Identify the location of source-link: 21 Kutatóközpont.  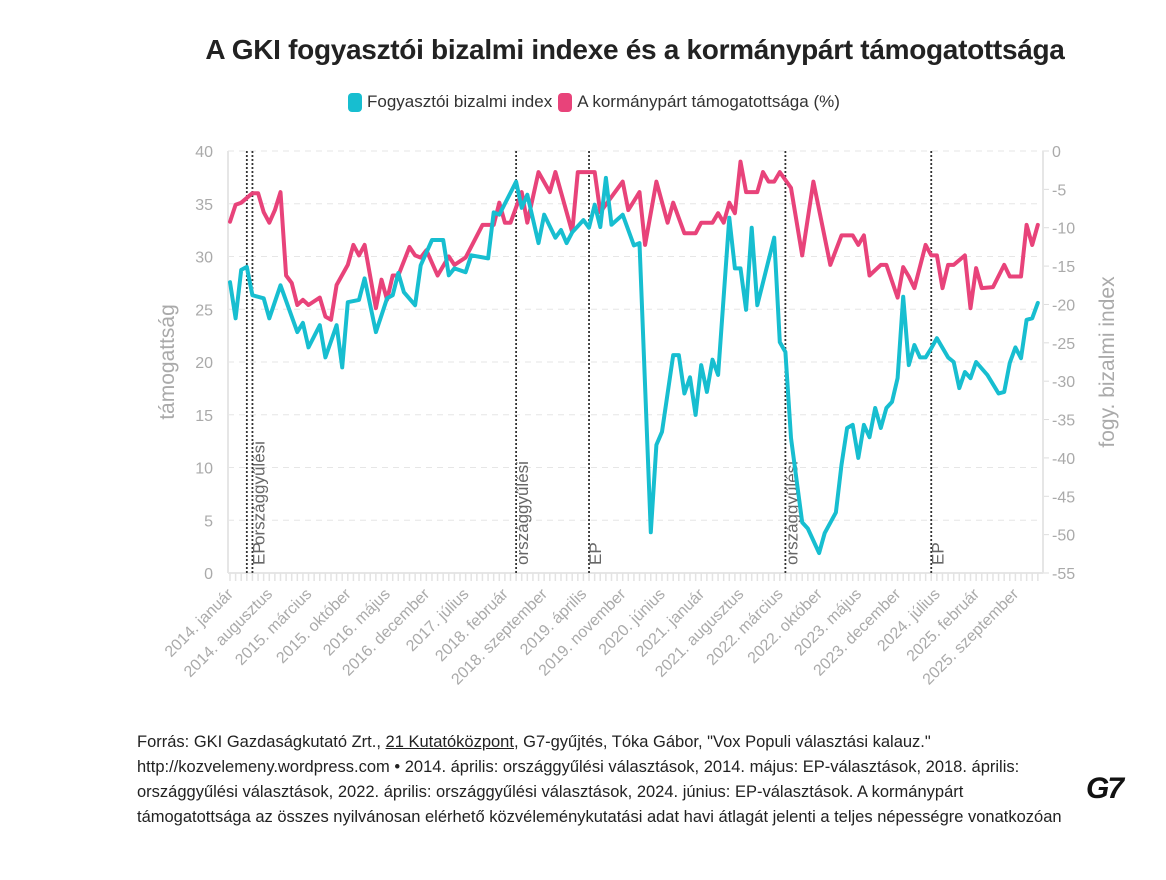
(449, 742).